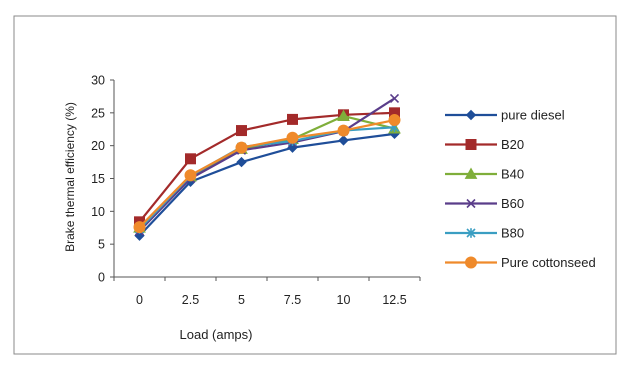 The image size is (630, 368). Describe the element at coordinates (70, 177) in the screenshot. I see `y-axis-label: Brake thermal efficiency (%)` at that location.